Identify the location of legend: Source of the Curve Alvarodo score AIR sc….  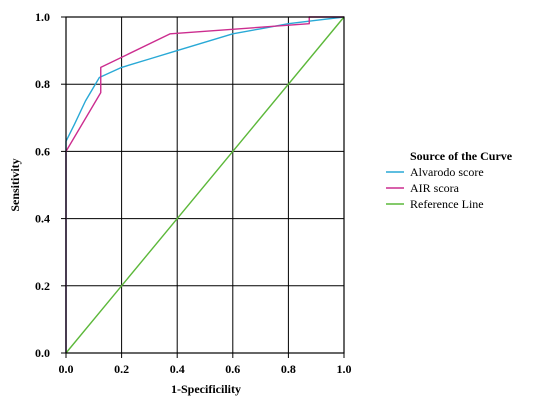
(449, 180).